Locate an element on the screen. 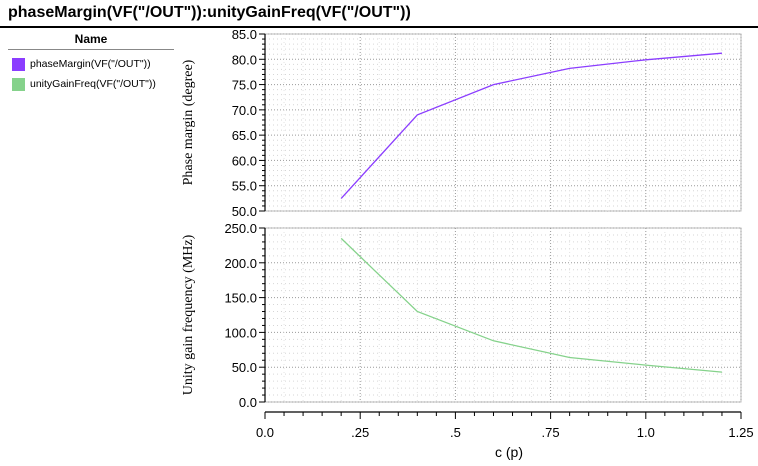  legend-swatch-unity-gain-freq is located at coordinates (18, 84).